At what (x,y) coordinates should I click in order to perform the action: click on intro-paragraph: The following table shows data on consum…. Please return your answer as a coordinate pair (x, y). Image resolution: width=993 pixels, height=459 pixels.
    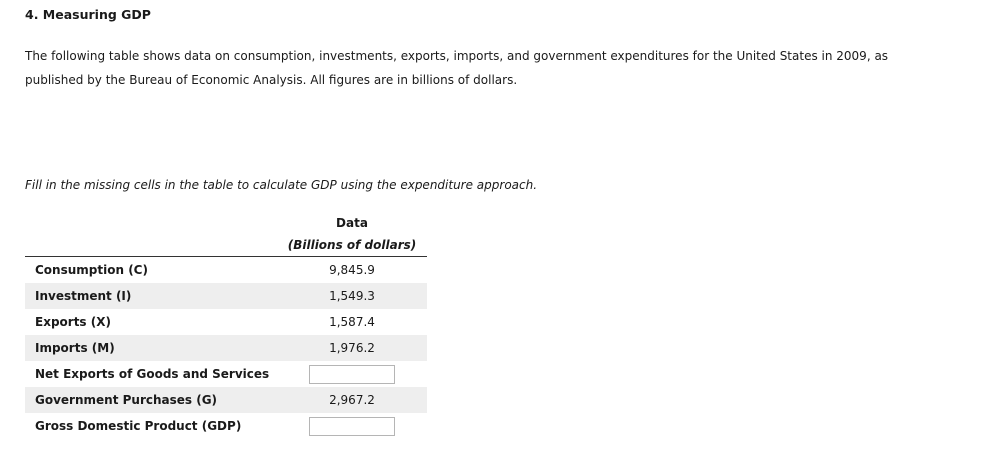
    Looking at the image, I should click on (475, 68).